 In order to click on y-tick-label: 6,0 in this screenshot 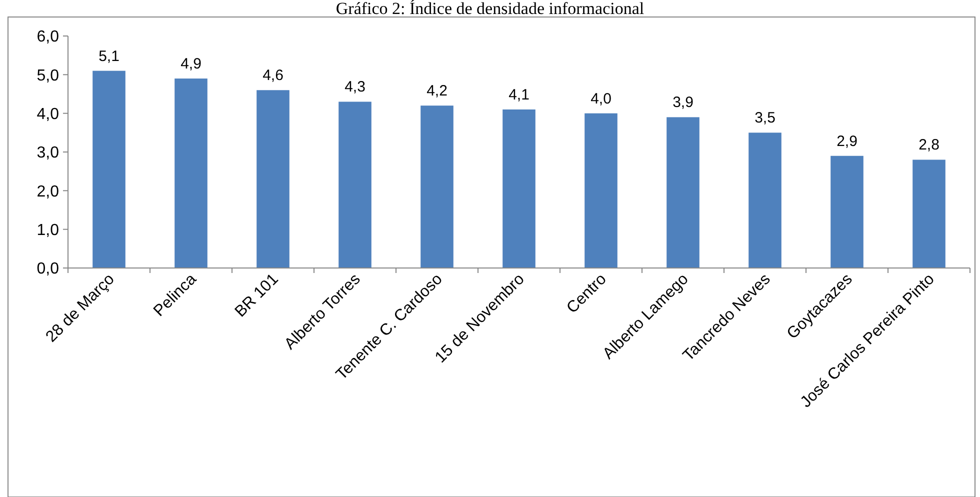, I will do `click(48, 37)`.